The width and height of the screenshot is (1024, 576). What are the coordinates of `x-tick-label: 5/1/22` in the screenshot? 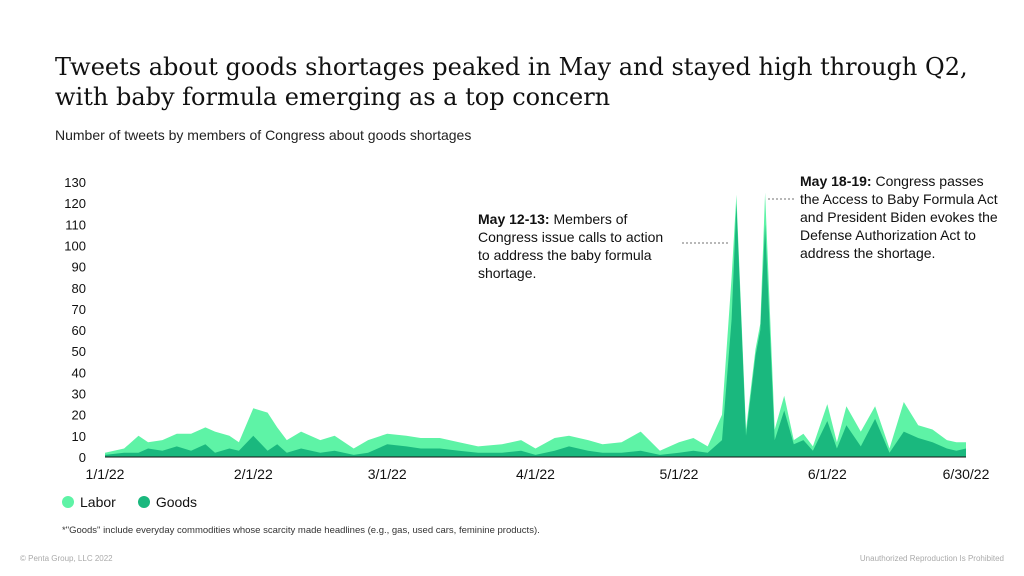 It's located at (679, 474).